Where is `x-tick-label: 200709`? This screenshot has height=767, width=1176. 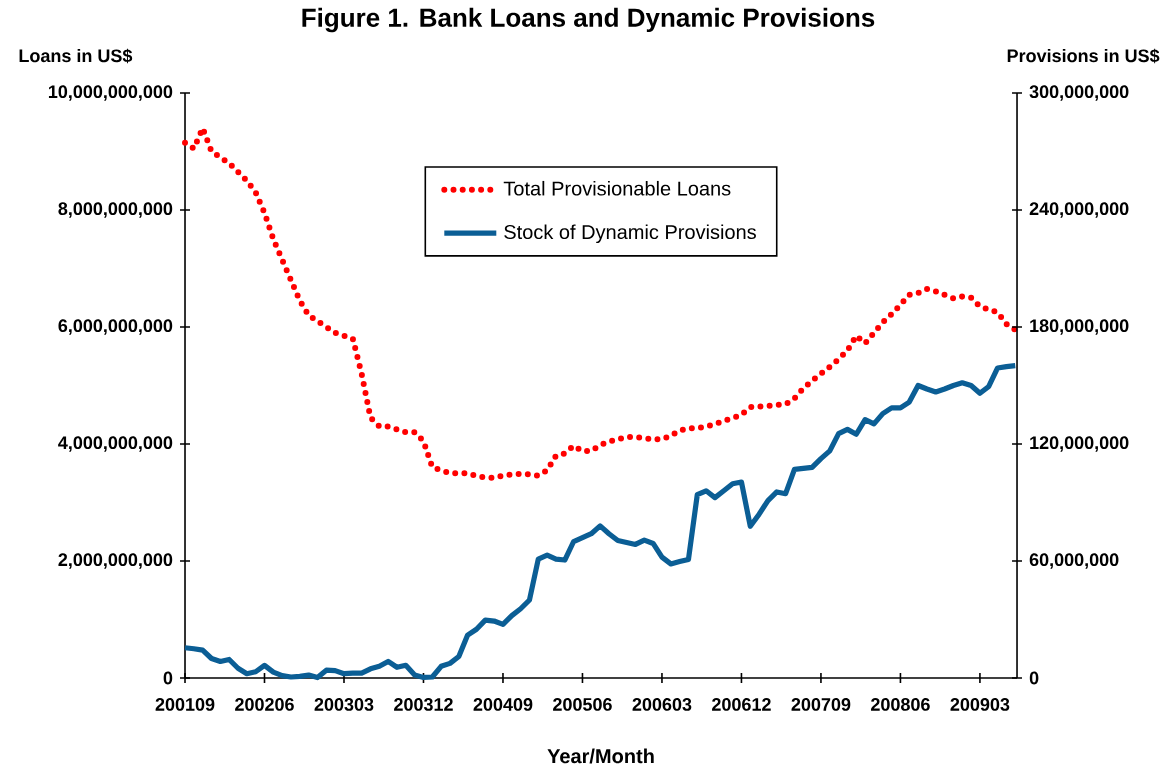
x-tick-label: 200709 is located at coordinates (821, 704).